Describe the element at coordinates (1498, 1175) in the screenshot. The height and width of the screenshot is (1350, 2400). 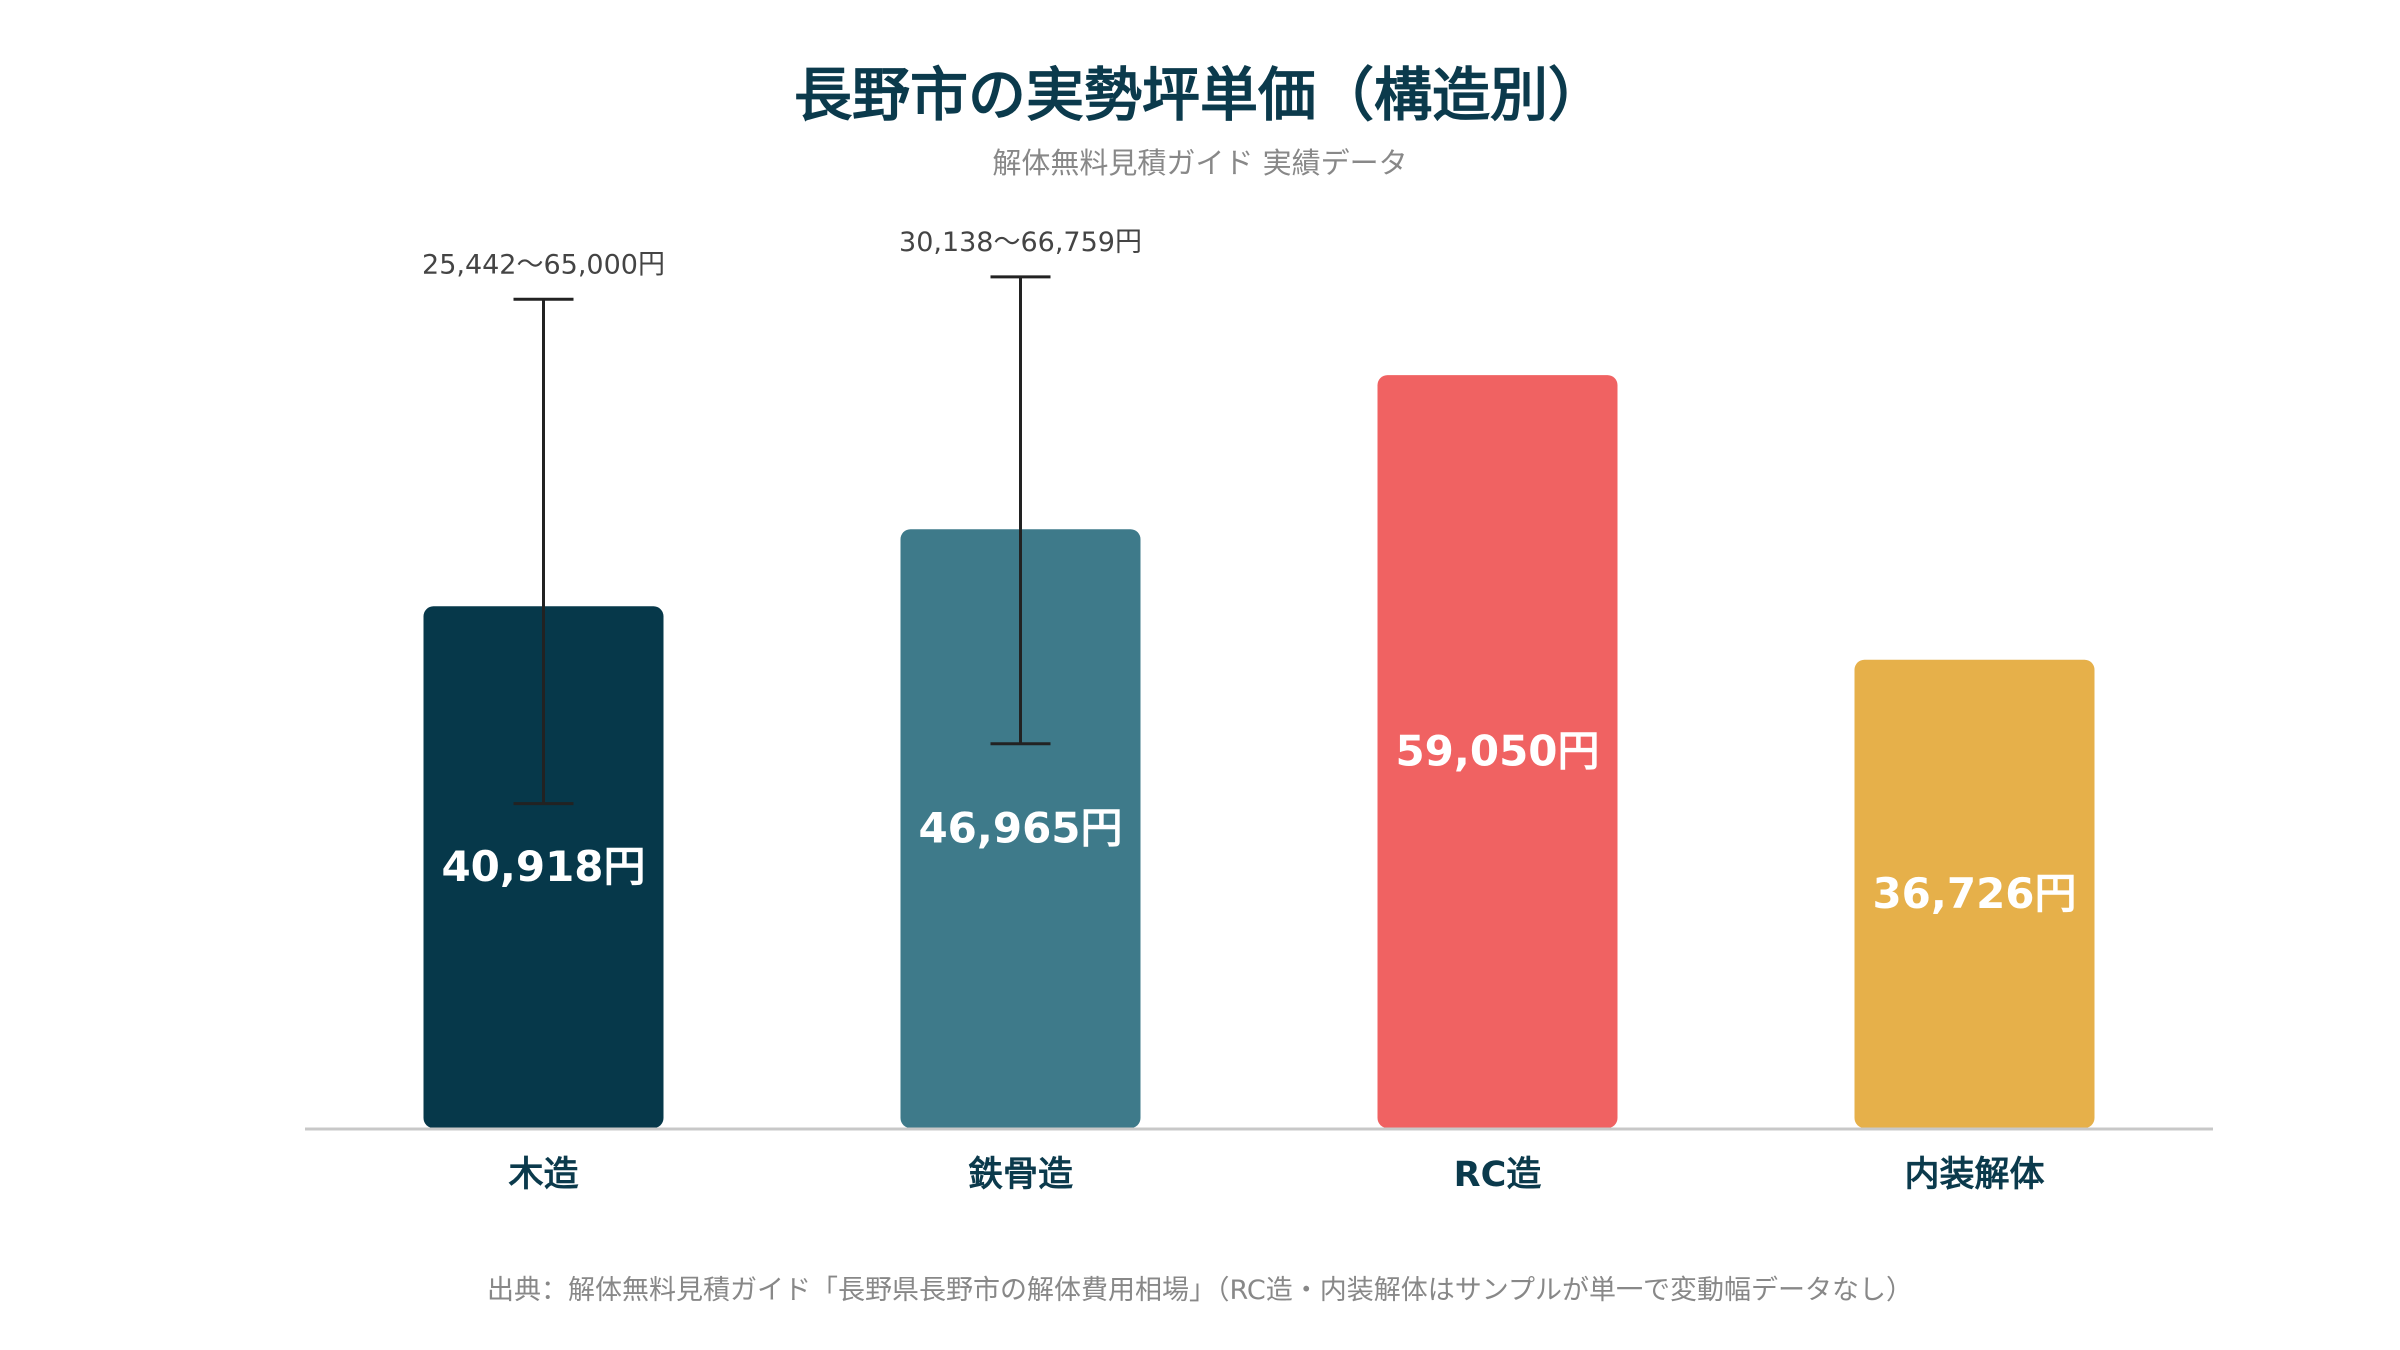
I see `category-label-3: RC造` at that location.